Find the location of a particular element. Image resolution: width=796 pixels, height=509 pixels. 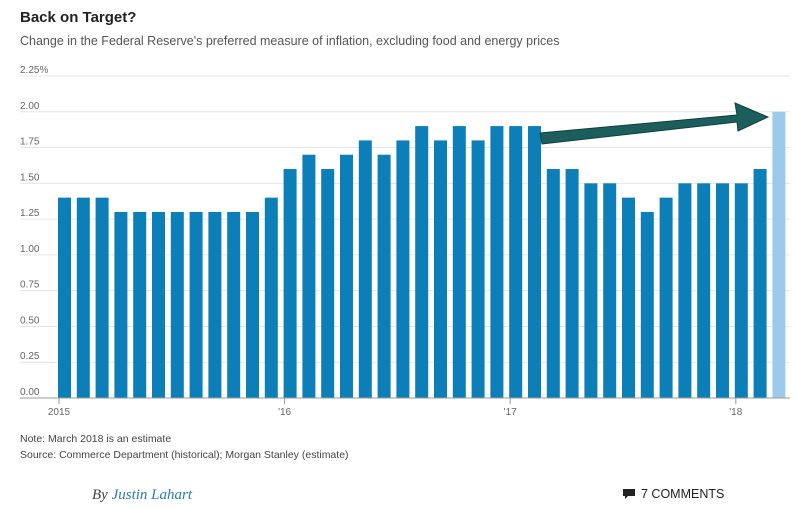

comment-bubble-icon is located at coordinates (629, 494).